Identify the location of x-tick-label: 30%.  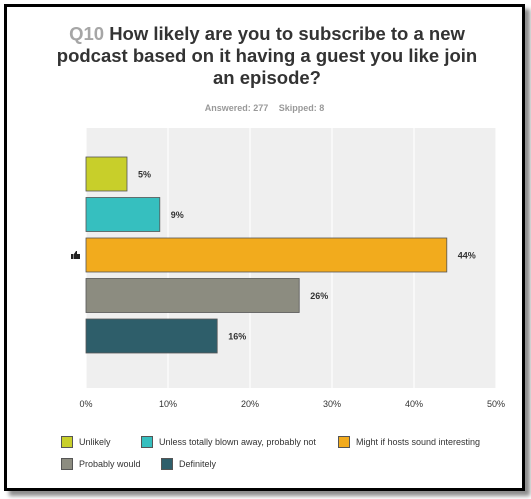
(332, 404).